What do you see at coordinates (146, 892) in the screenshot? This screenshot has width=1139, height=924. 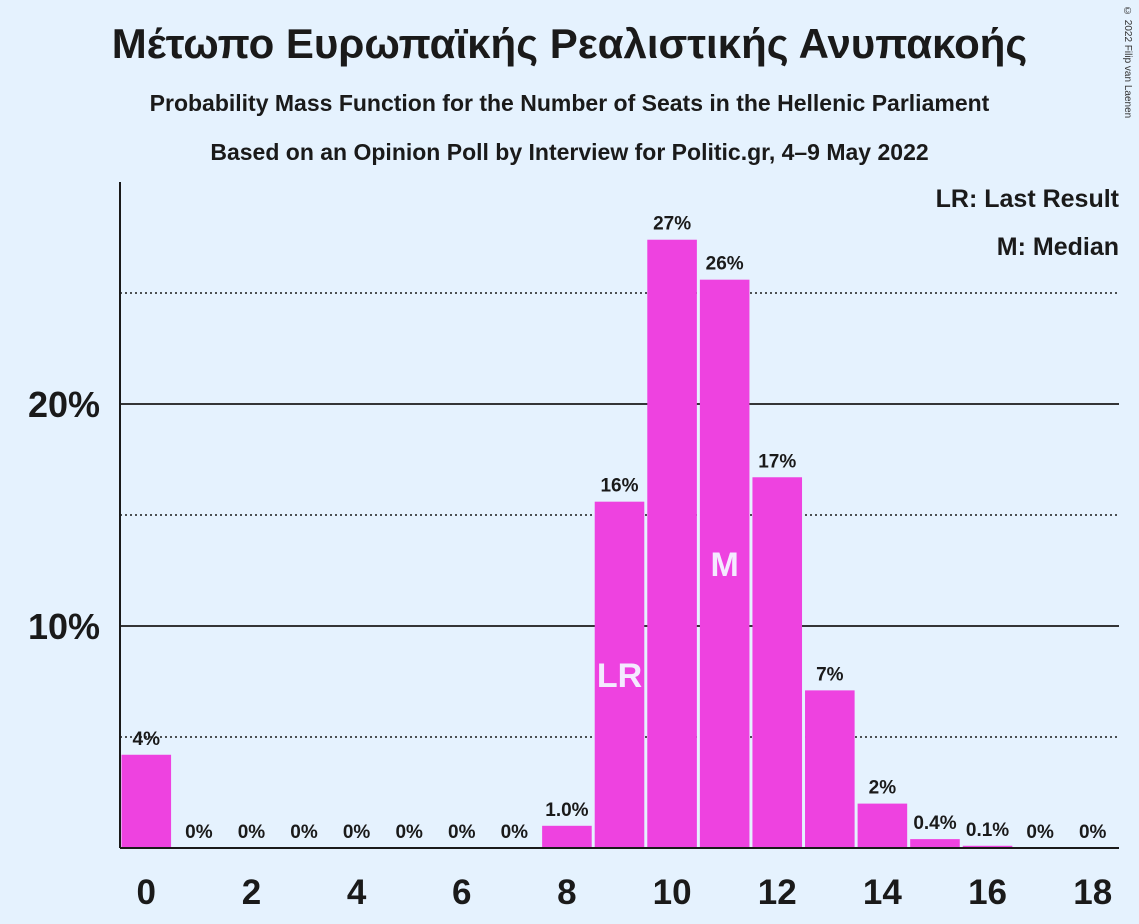 I see `x-tick-label: 0` at bounding box center [146, 892].